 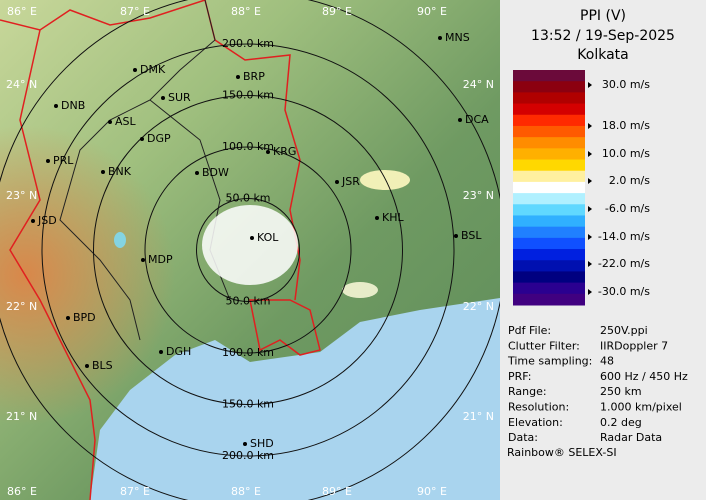 What do you see at coordinates (478, 416) in the screenshot?
I see `lat-label: 21° N` at bounding box center [478, 416].